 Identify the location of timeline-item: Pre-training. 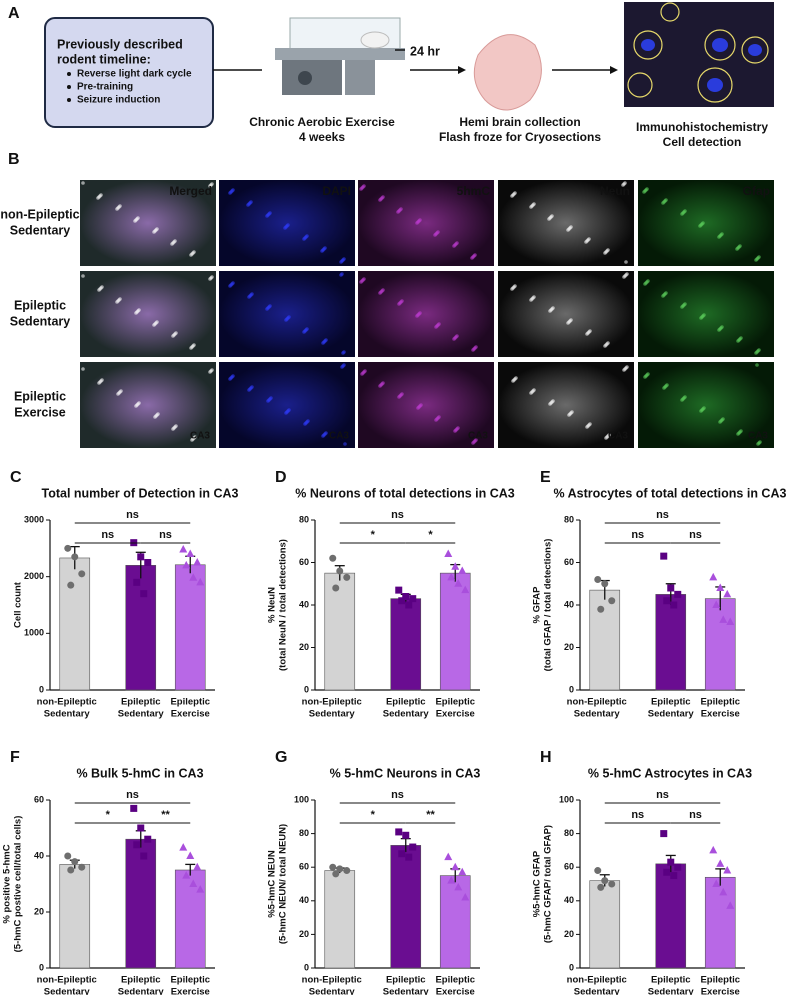
(105, 87).